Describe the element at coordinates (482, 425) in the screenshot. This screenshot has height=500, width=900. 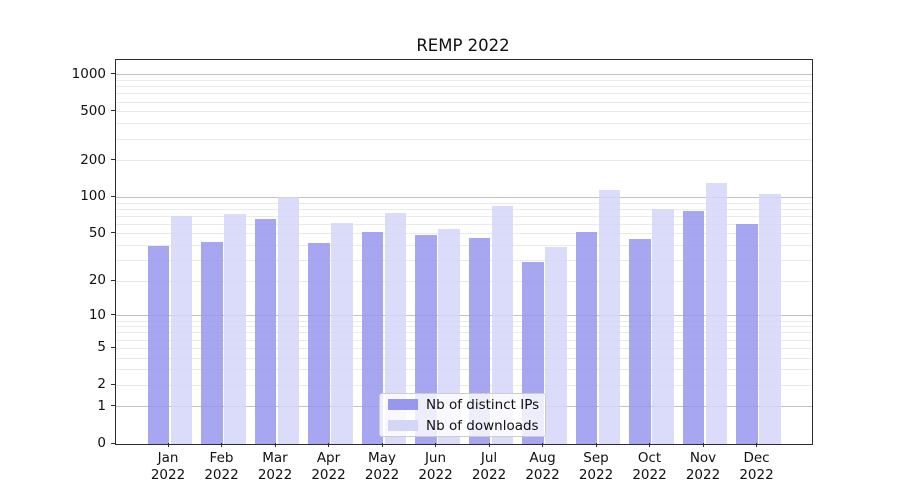
I see `legend-label-downloads: Nb of downloads` at that location.